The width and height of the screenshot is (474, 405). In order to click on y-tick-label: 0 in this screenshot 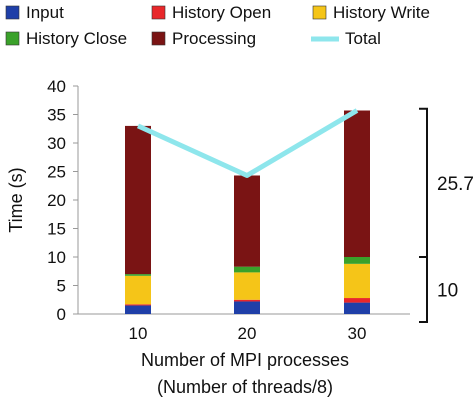, I will do `click(61, 314)`.